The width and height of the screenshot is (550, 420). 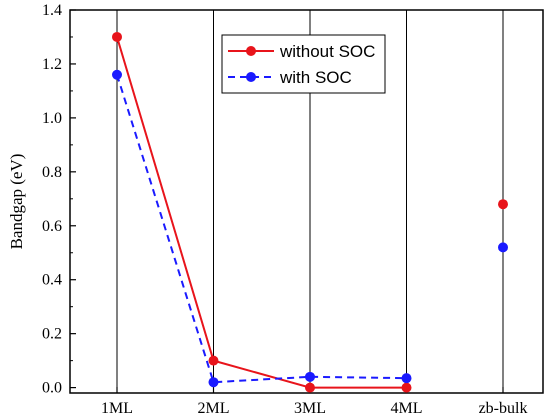 I want to click on y-tick-label: 0.6, so click(x=52, y=226).